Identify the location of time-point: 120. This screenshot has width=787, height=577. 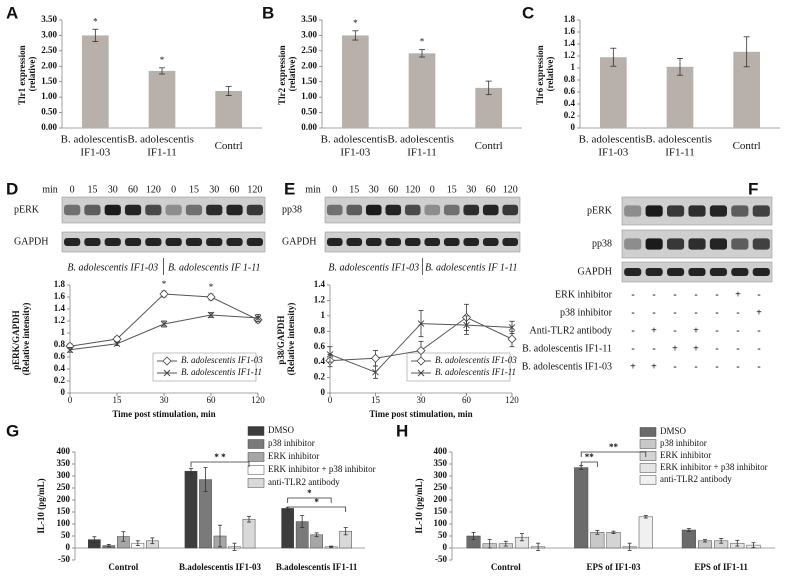
(412, 189).